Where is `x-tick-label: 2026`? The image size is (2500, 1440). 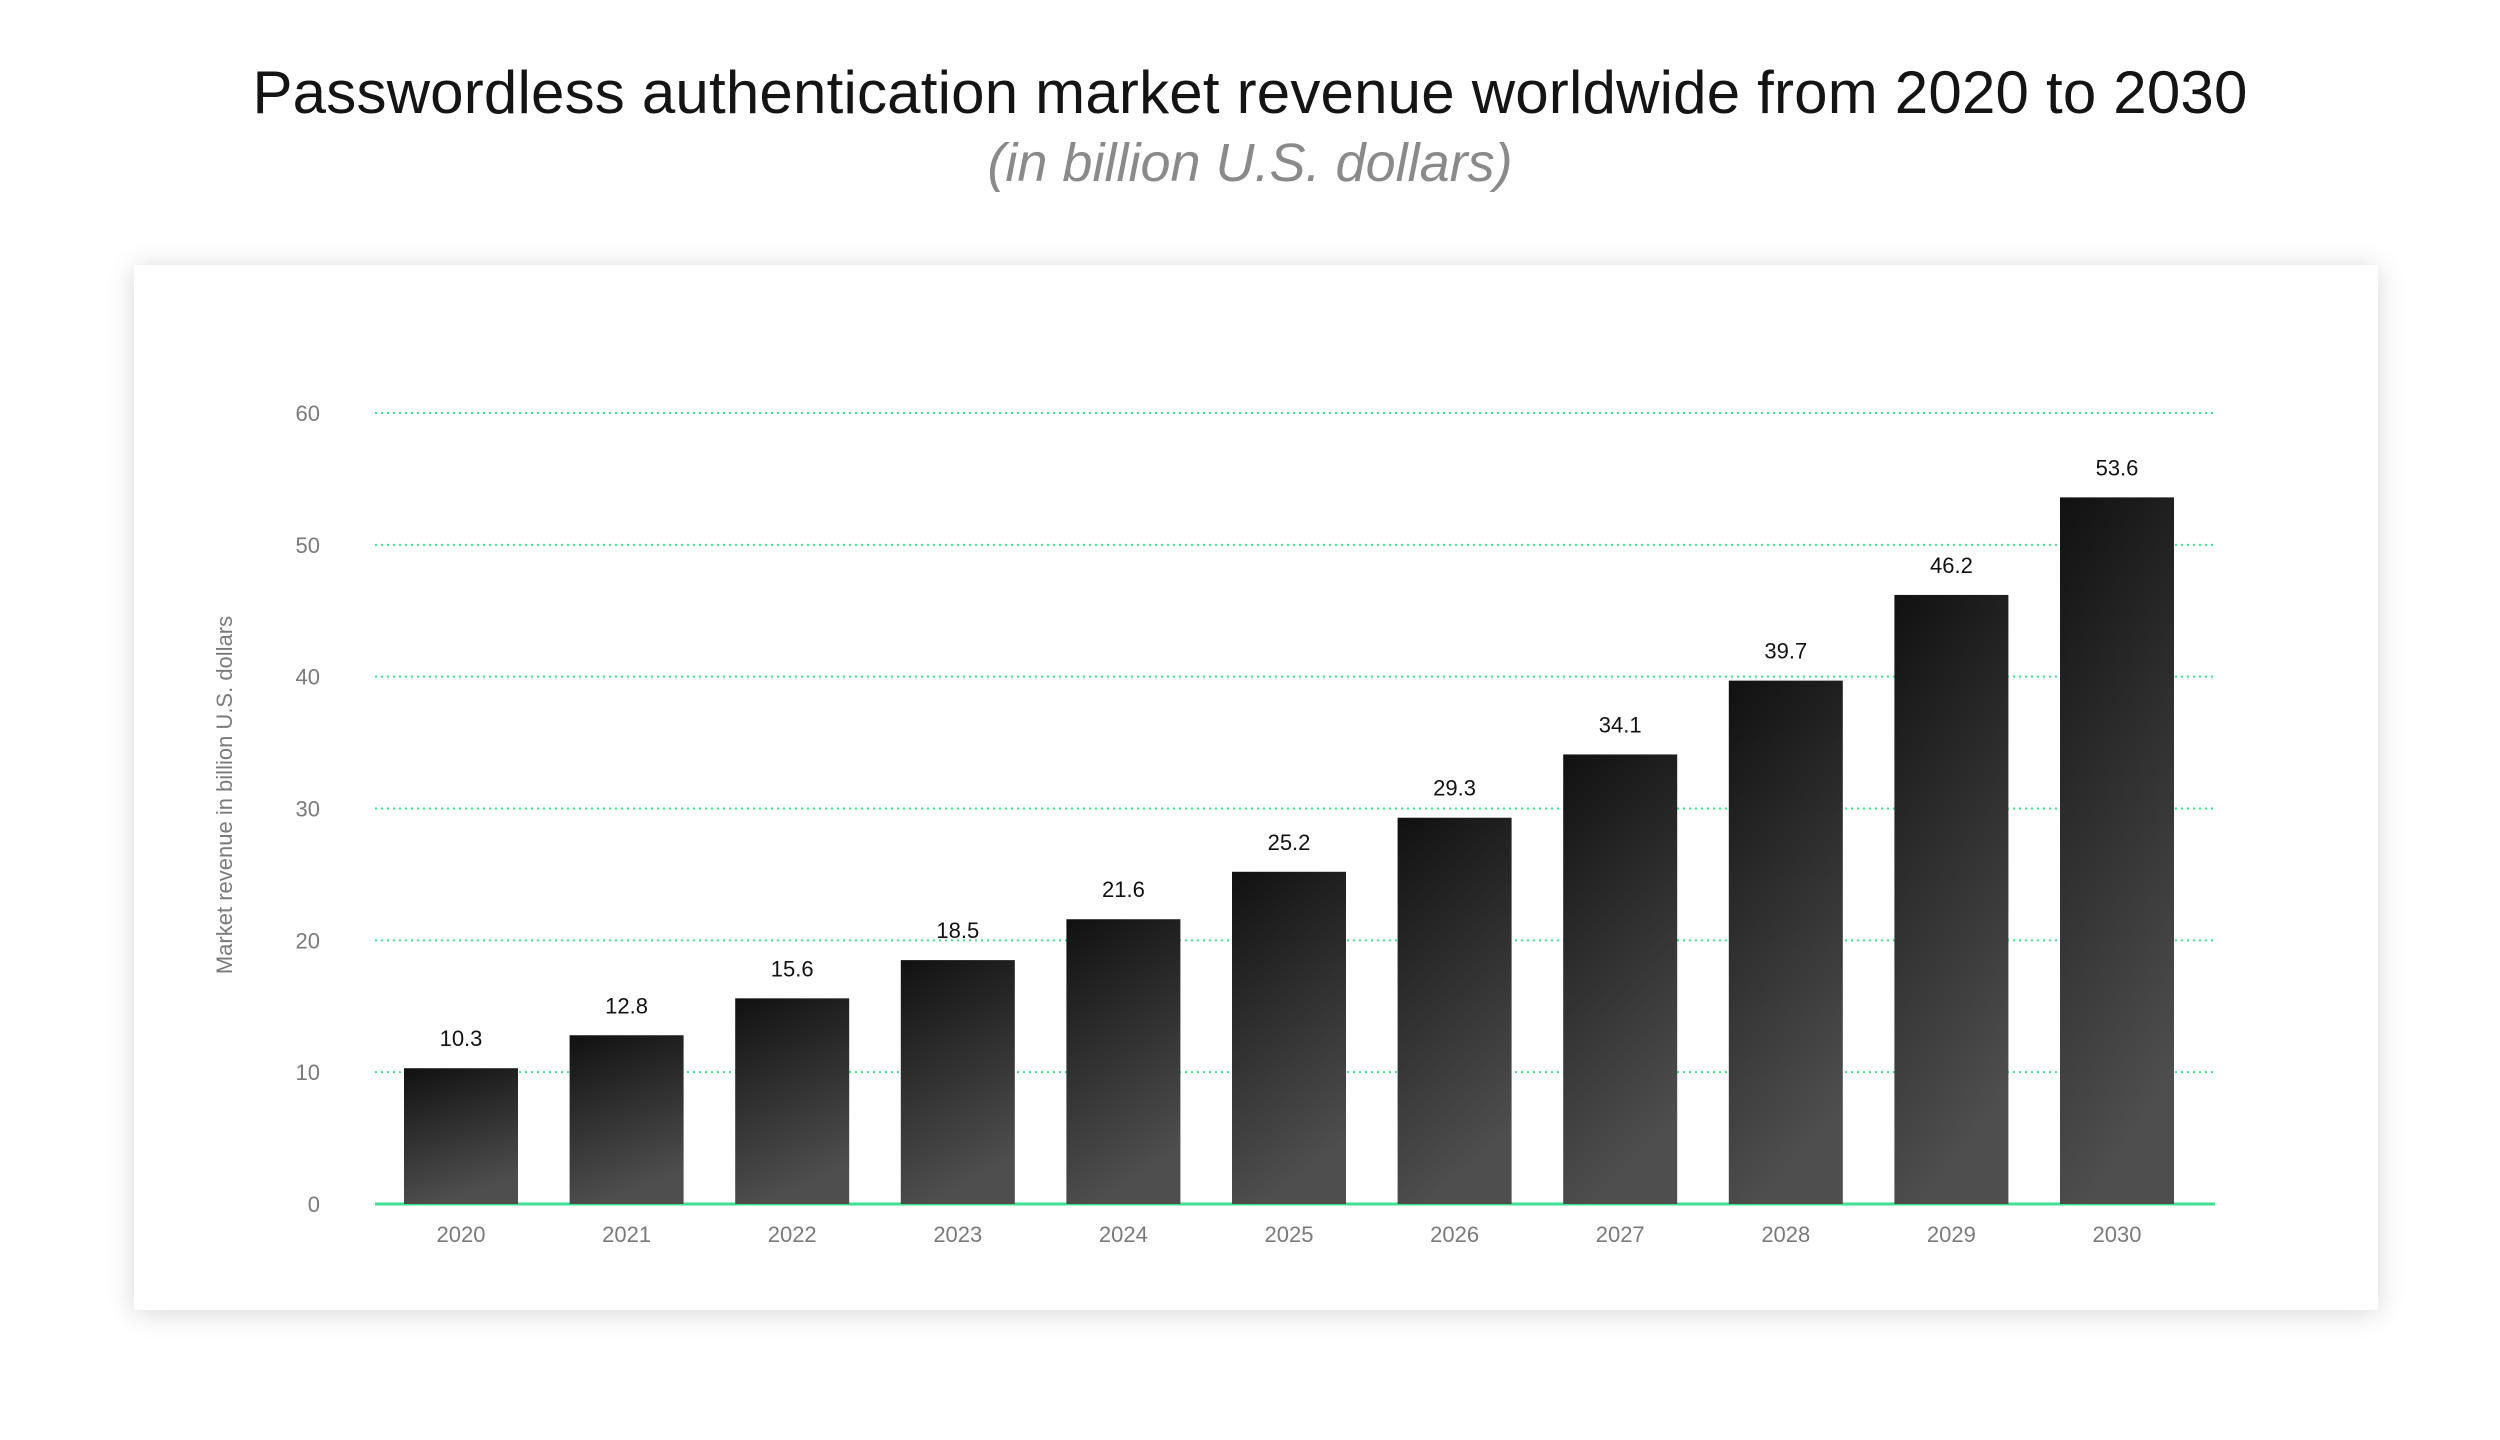
x-tick-label: 2026 is located at coordinates (1454, 1234).